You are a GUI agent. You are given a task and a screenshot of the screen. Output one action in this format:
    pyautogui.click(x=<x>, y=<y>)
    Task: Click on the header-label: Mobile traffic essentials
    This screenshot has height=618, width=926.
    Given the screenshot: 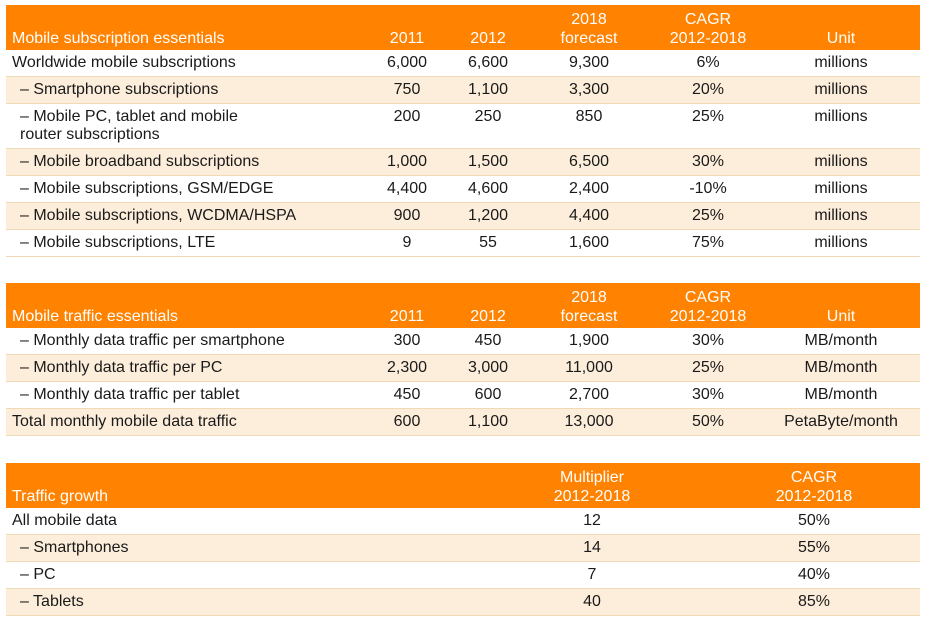 What is the action you would take?
    pyautogui.click(x=184, y=305)
    